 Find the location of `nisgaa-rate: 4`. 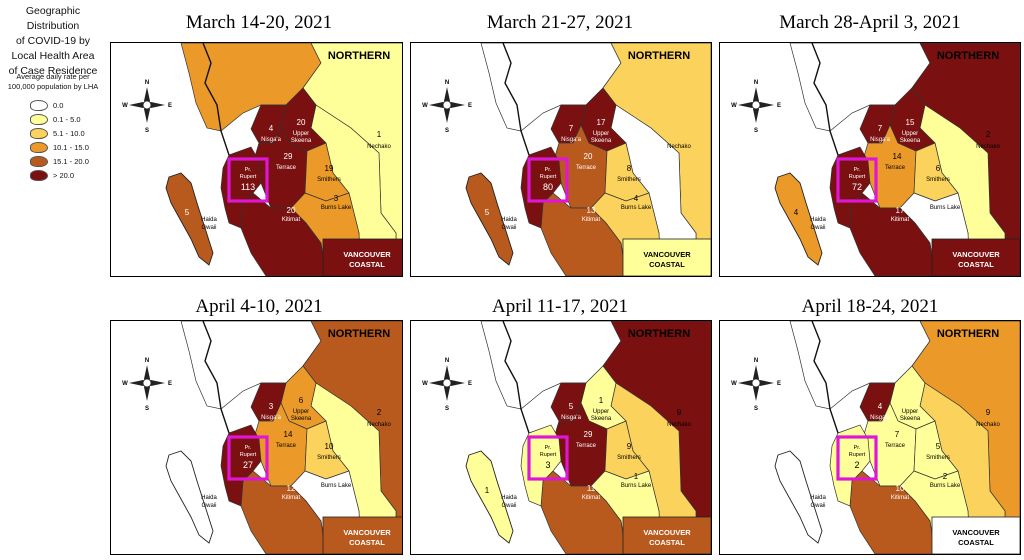

nisgaa-rate: 4 is located at coordinates (880, 406).